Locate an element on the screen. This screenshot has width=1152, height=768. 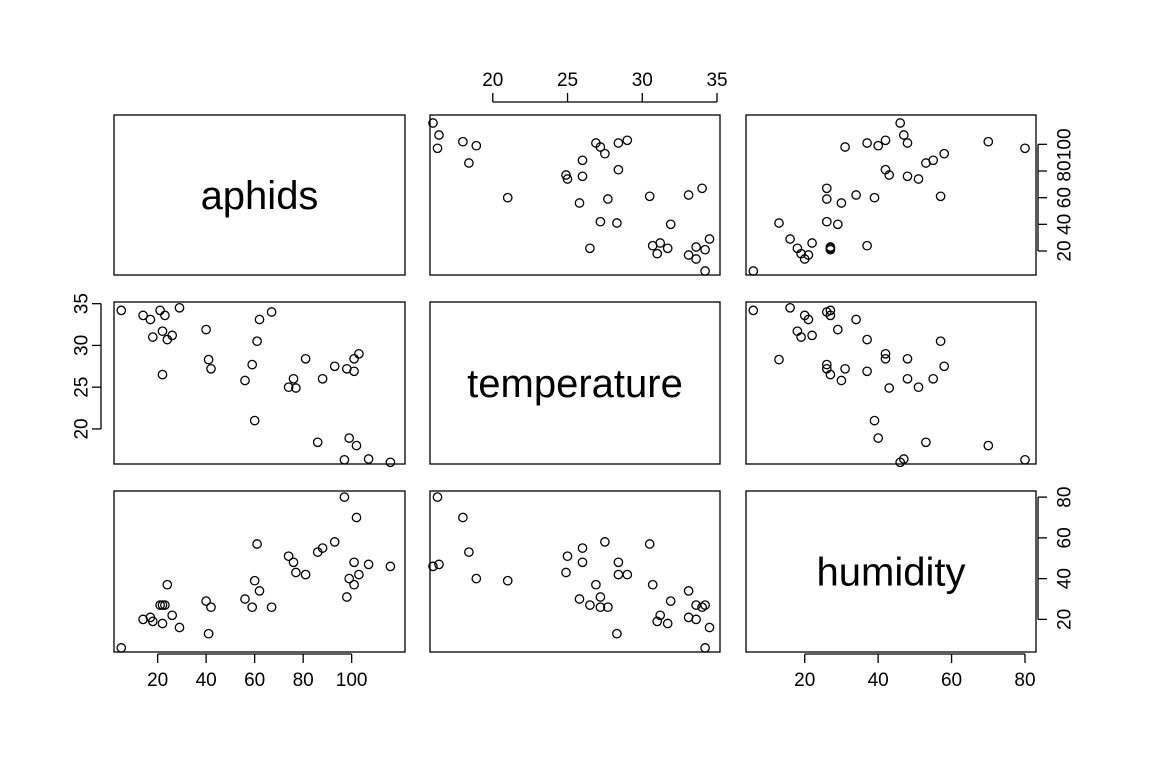
variable-label-humidity: humidity is located at coordinates (891, 573).